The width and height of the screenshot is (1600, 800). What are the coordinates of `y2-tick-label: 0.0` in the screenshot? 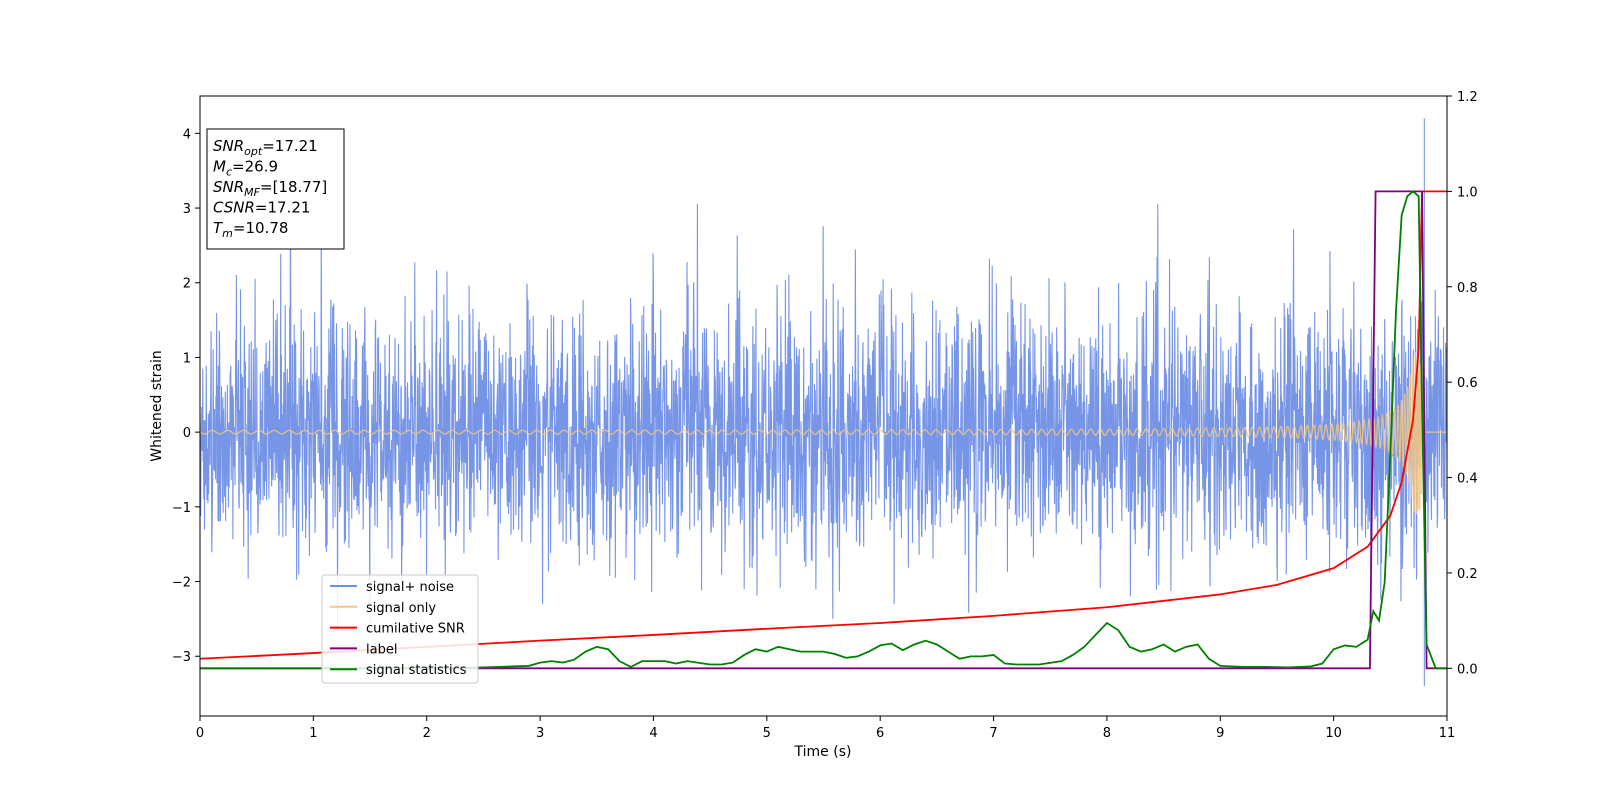 It's located at (1467, 669).